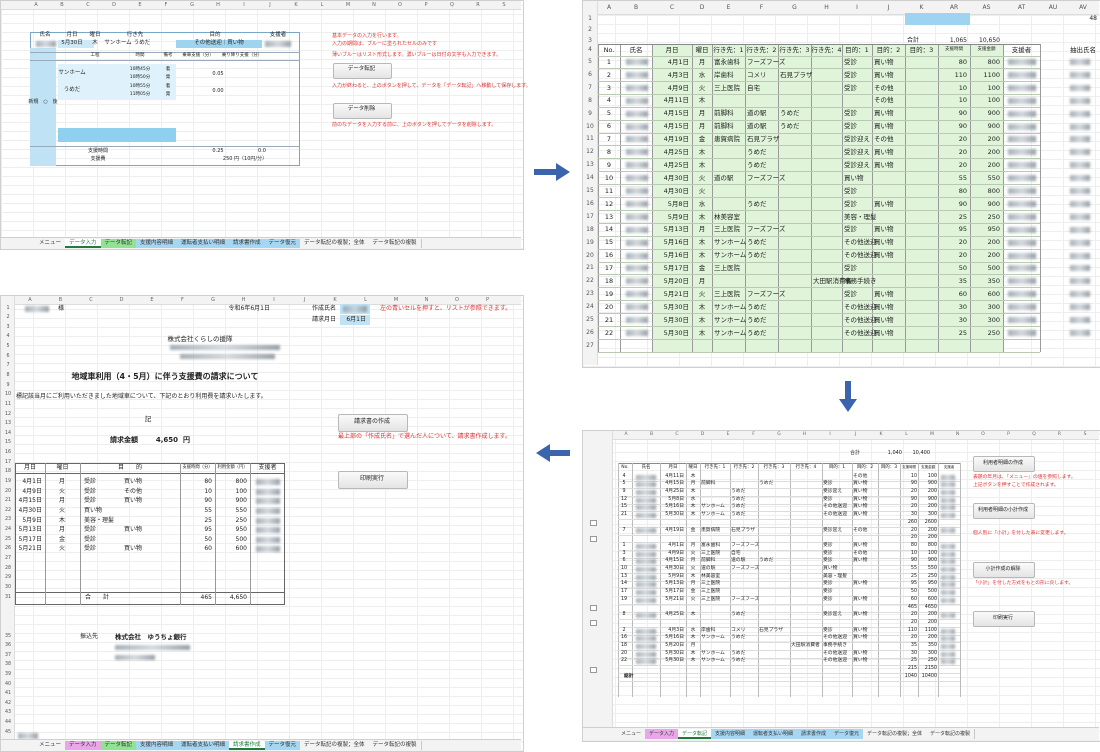 Image resolution: width=1100 pixels, height=752 pixels. What do you see at coordinates (993, 229) in the screenshot?
I see `cell-text: 950` at bounding box center [993, 229].